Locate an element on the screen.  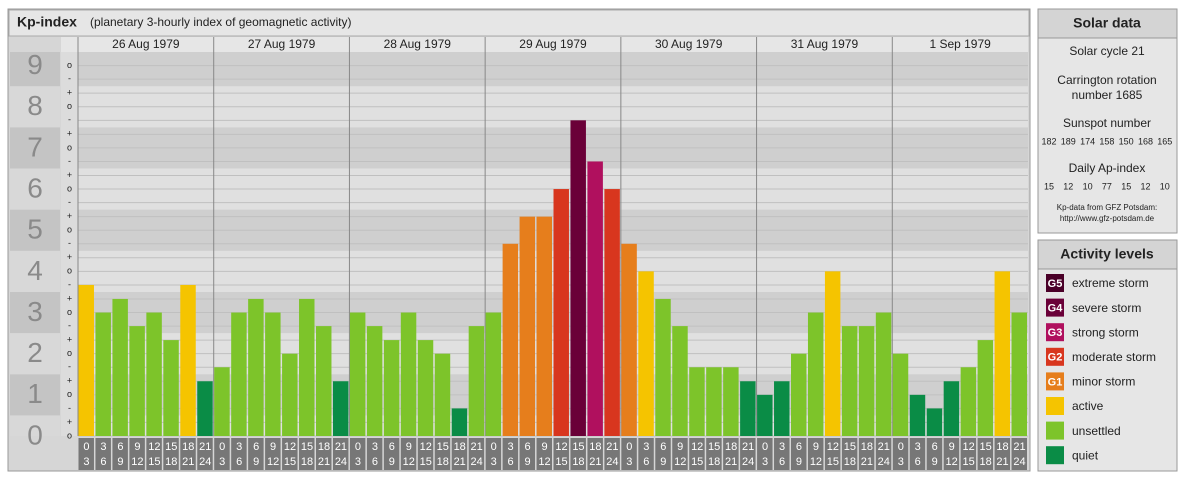
hour-start: 18 is located at coordinates (188, 447).